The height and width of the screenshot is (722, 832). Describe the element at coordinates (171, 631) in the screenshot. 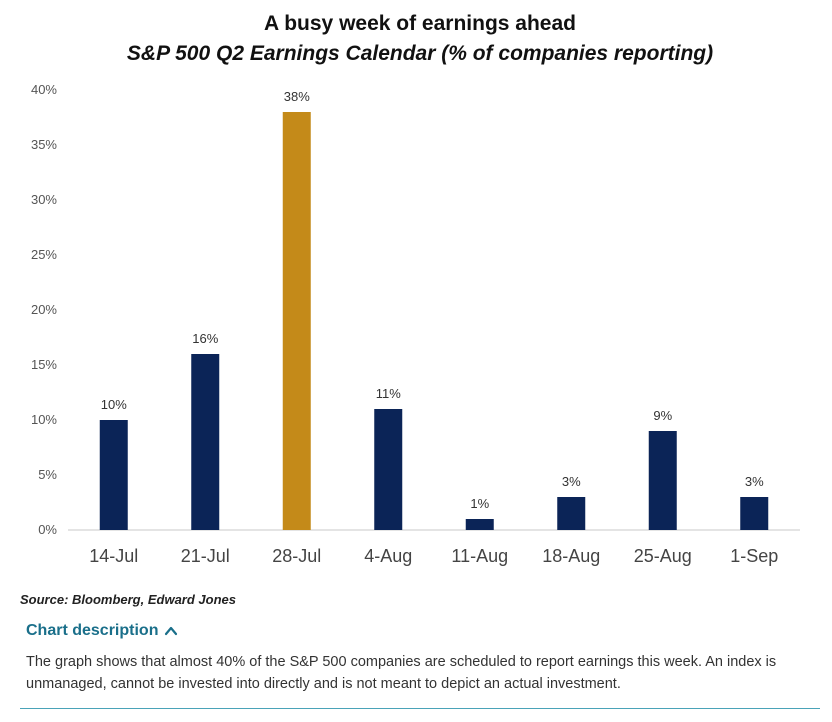

I see `chevron-up-icon` at that location.